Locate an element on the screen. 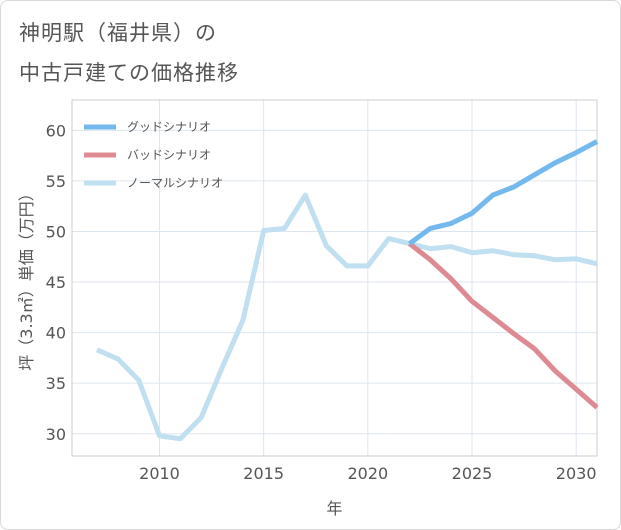  y-tick-label: 45 is located at coordinates (56, 282).